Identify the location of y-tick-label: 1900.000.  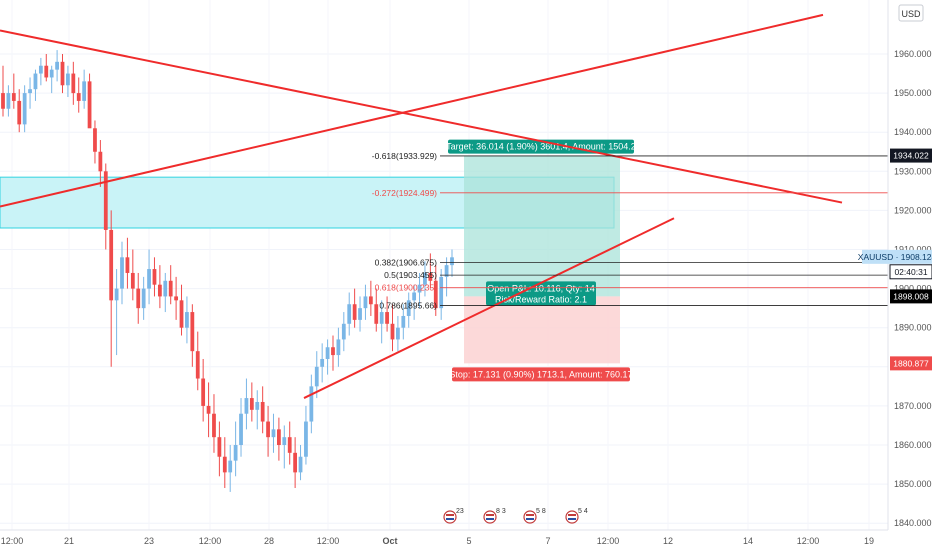
(913, 289).